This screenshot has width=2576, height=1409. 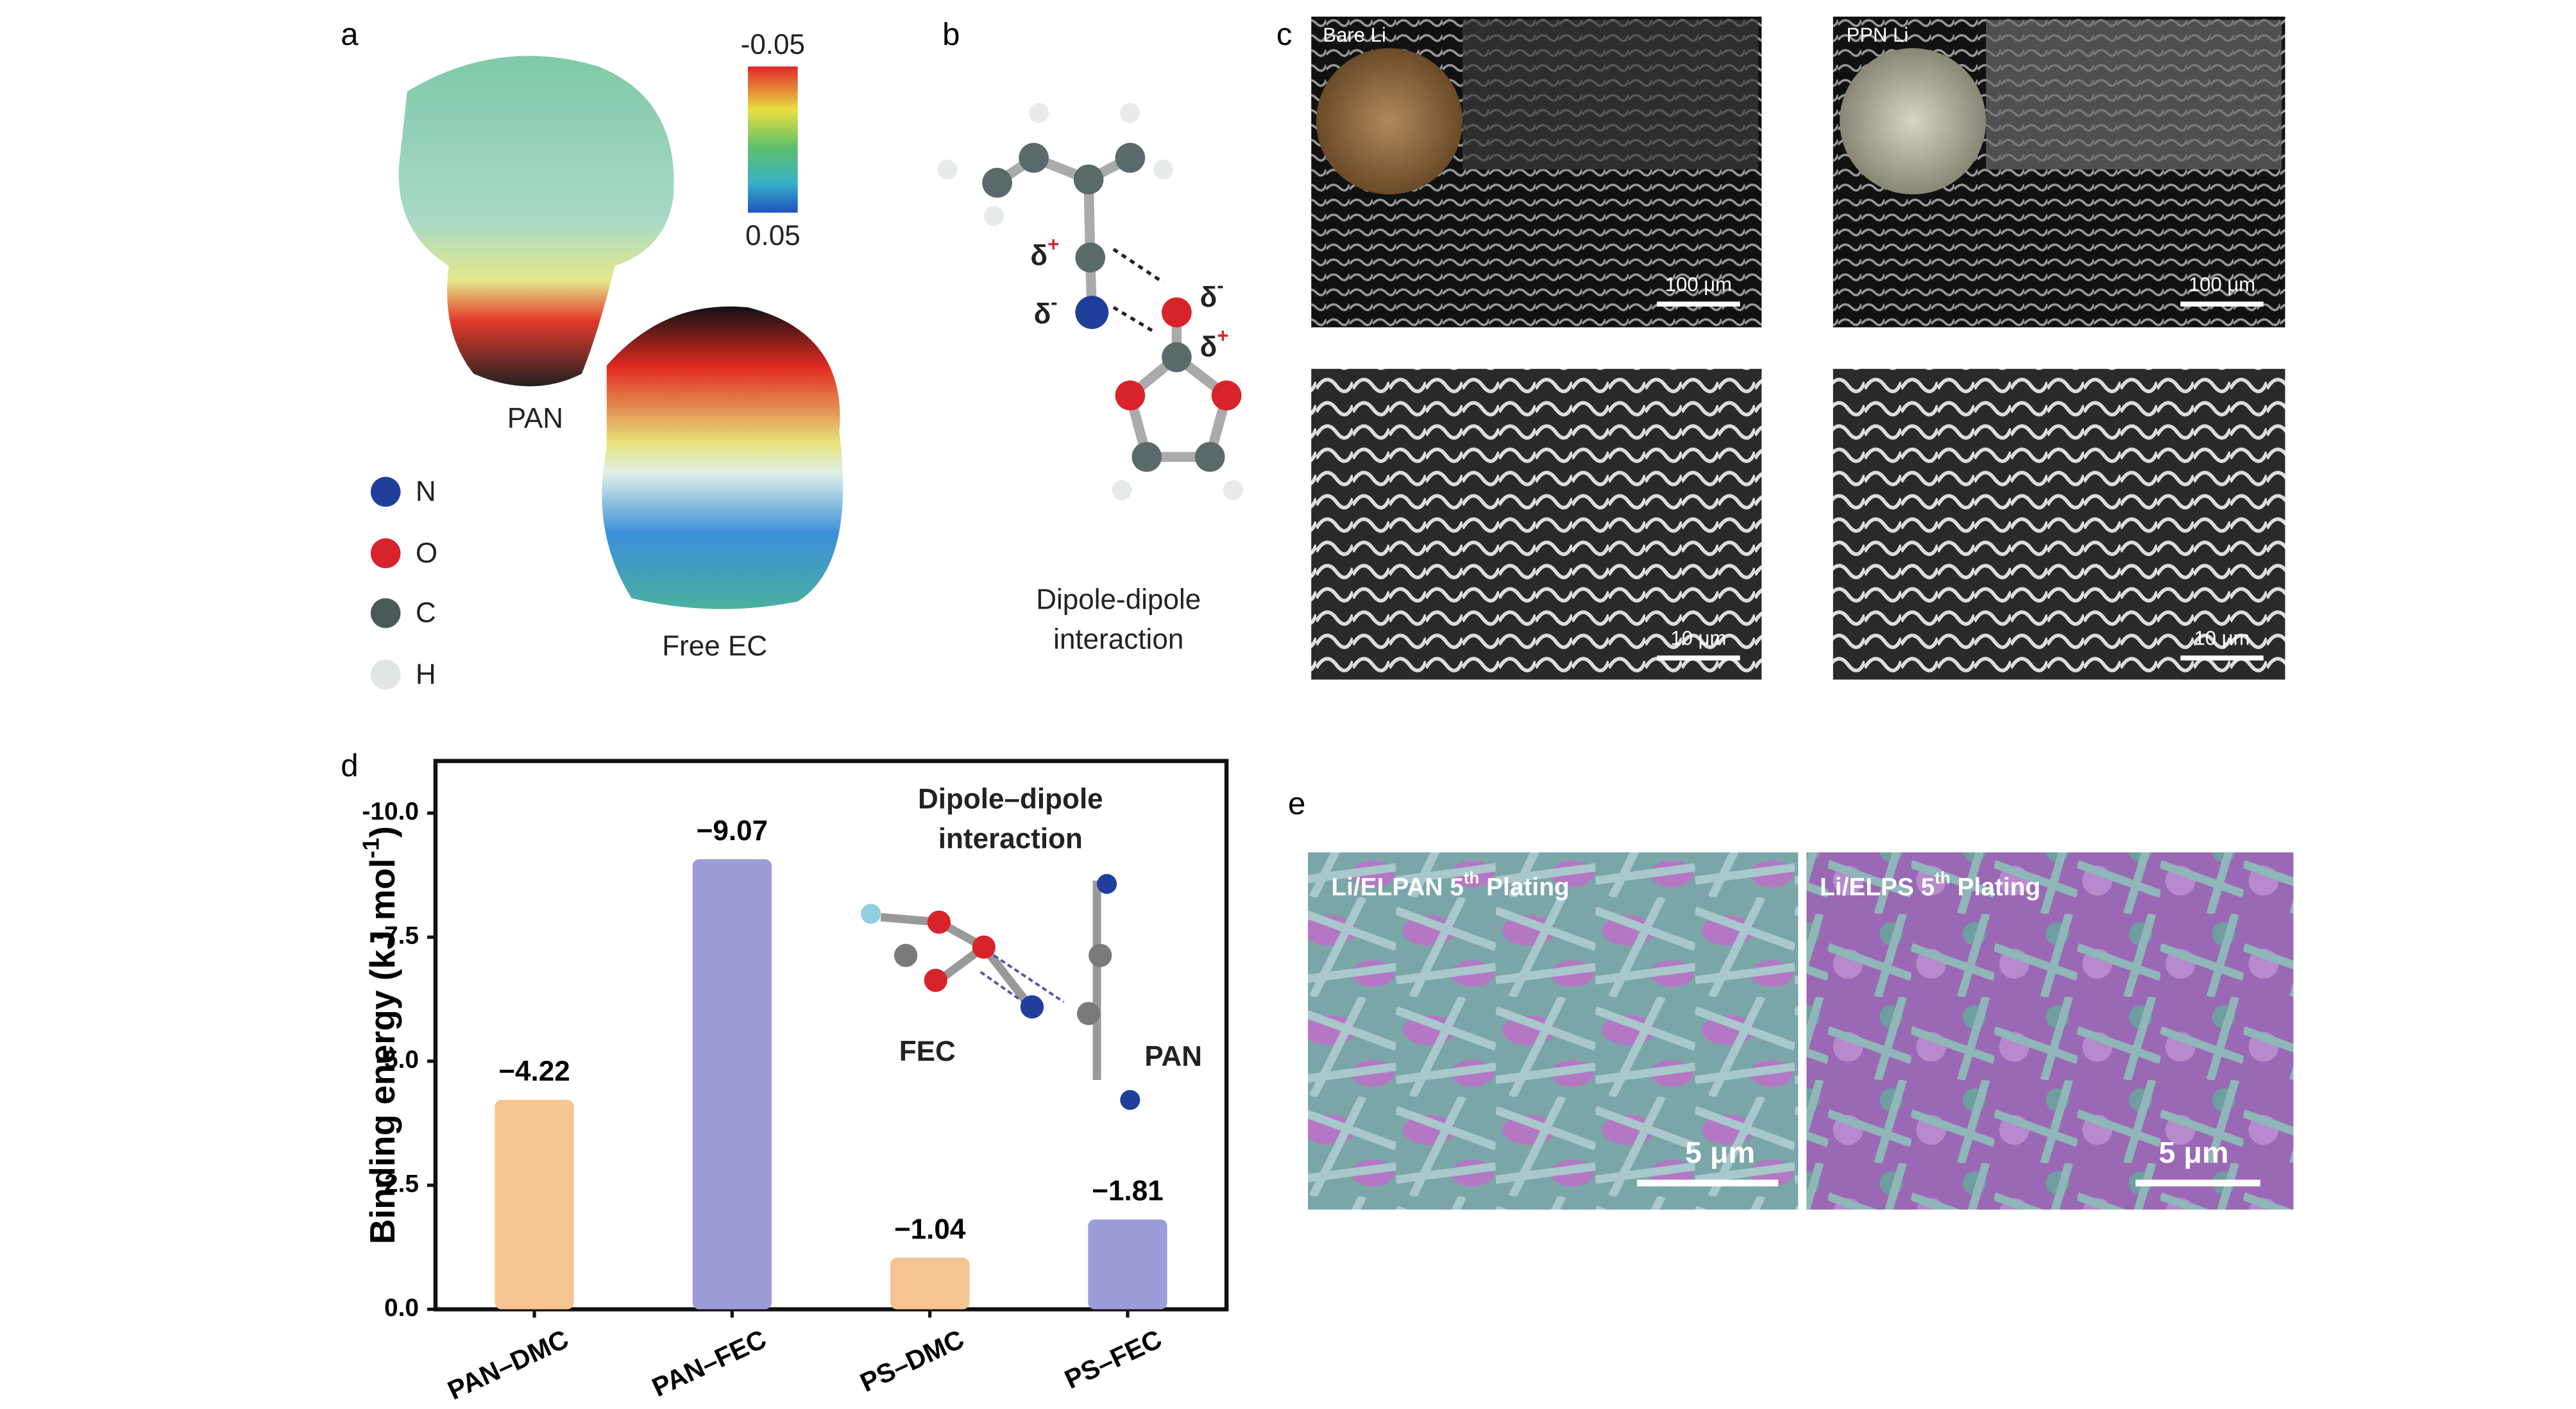 I want to click on legend-label: O, so click(x=426, y=553).